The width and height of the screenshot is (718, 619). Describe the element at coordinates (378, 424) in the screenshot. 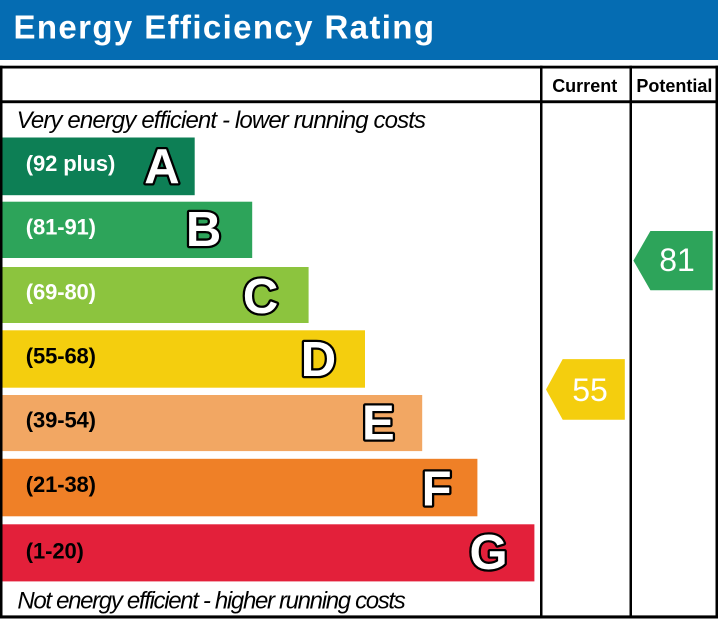

I see `svg-text: E` at that location.